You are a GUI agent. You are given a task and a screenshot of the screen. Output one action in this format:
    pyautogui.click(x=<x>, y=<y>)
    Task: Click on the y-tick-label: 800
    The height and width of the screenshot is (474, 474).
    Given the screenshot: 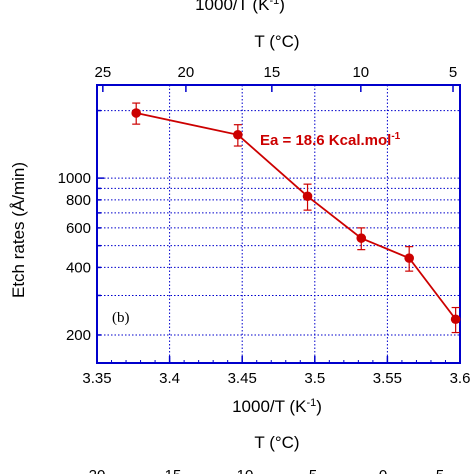 What is the action you would take?
    pyautogui.click(x=78, y=200)
    